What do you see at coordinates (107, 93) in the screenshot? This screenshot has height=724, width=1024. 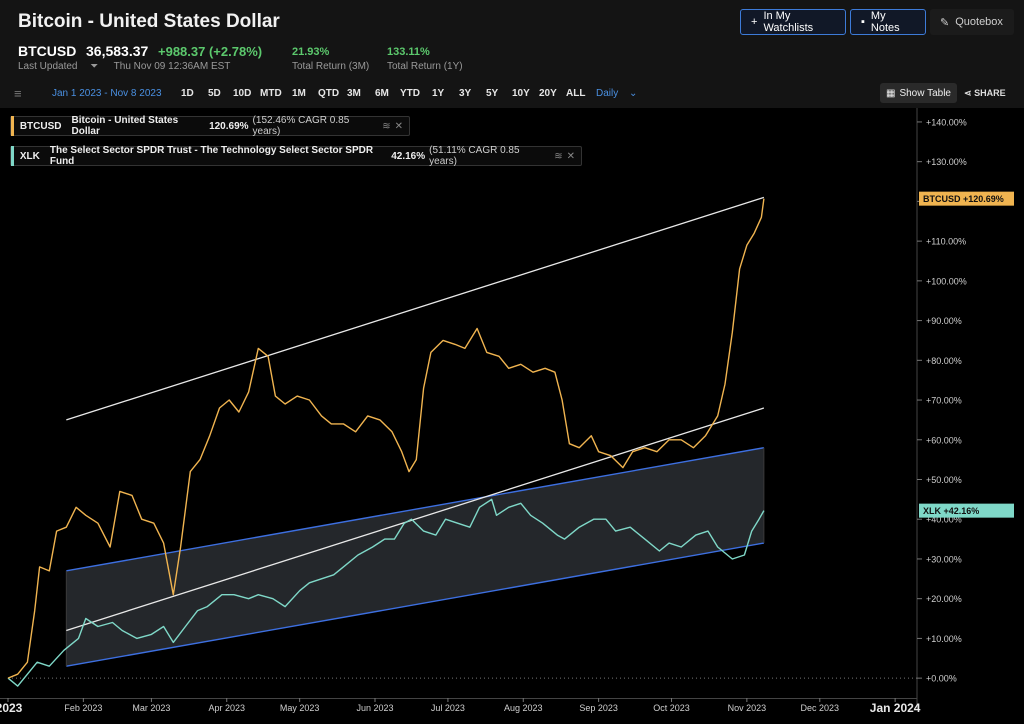 I see `date-range-selector: Jan 1 2023 - Nov 8 2023` at bounding box center [107, 93].